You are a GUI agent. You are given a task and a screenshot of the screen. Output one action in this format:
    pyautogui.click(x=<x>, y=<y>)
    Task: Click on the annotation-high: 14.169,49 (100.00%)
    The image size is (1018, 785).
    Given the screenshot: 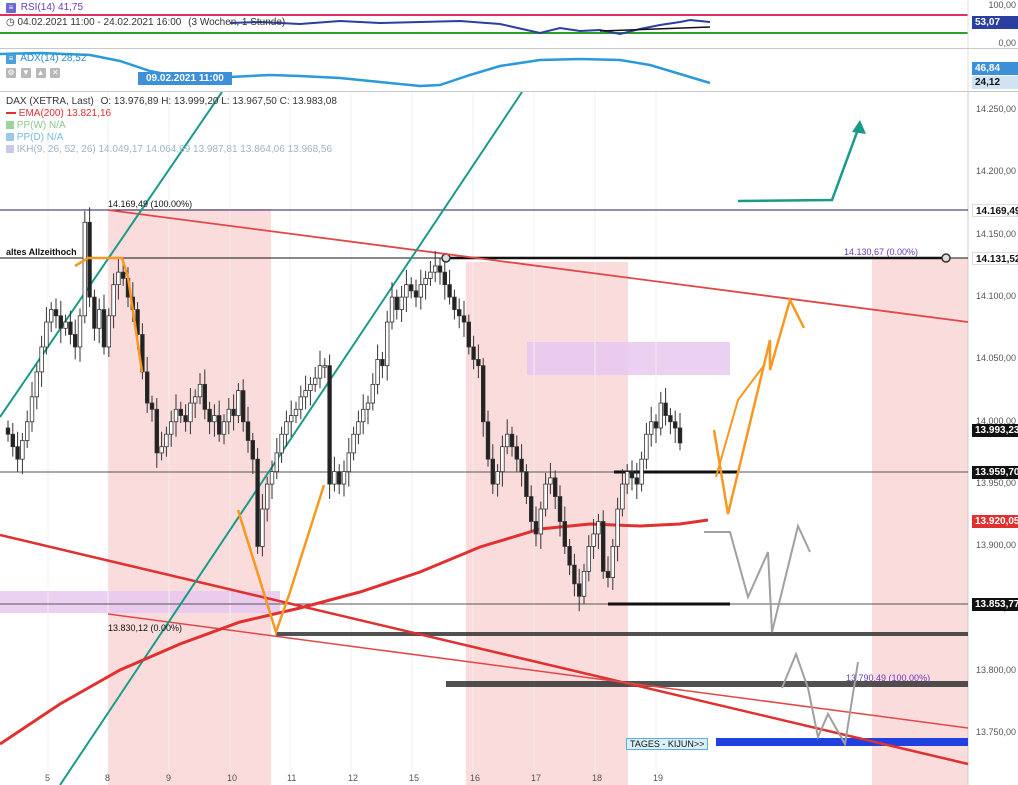 What is the action you would take?
    pyautogui.click(x=150, y=204)
    